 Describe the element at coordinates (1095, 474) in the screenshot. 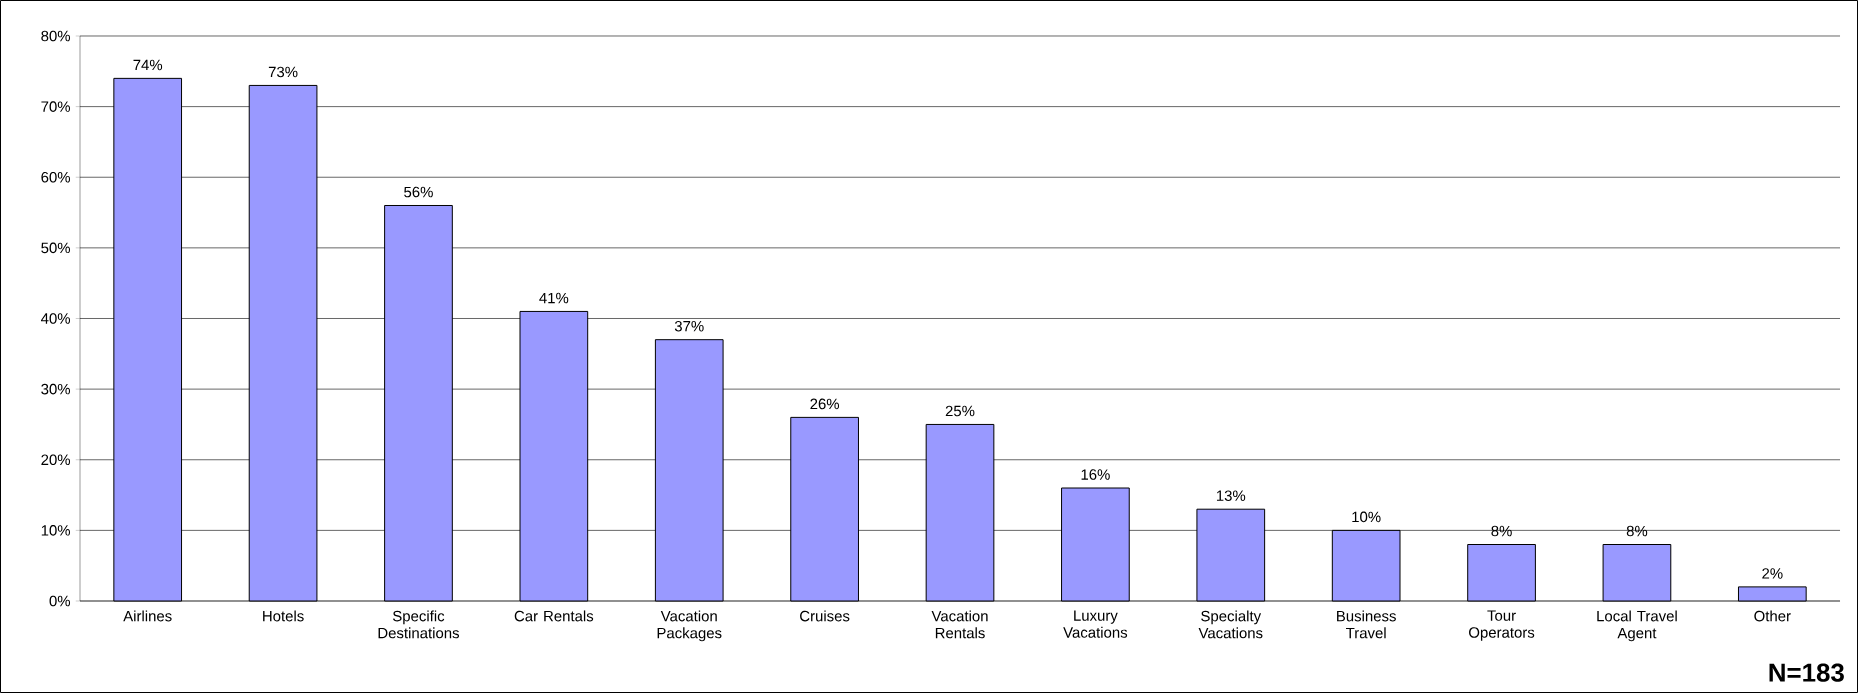

I see `data-label: 16%` at that location.